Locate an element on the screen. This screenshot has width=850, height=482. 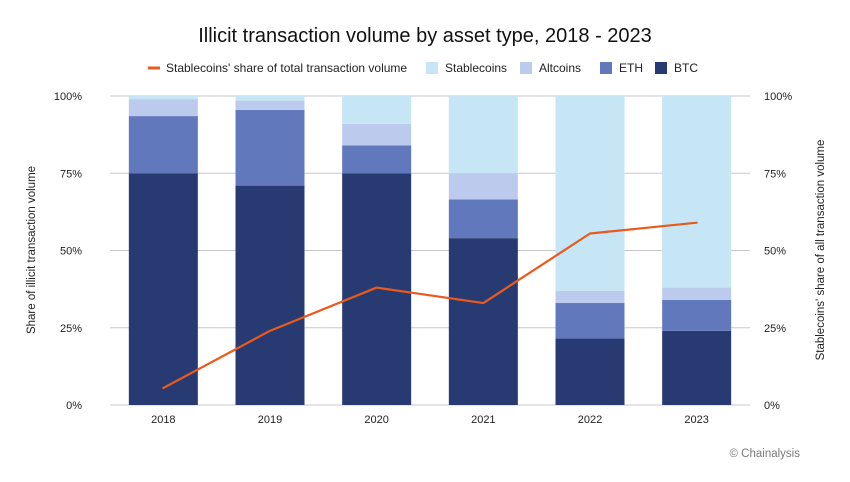
bar-btc-2022 is located at coordinates (590, 372).